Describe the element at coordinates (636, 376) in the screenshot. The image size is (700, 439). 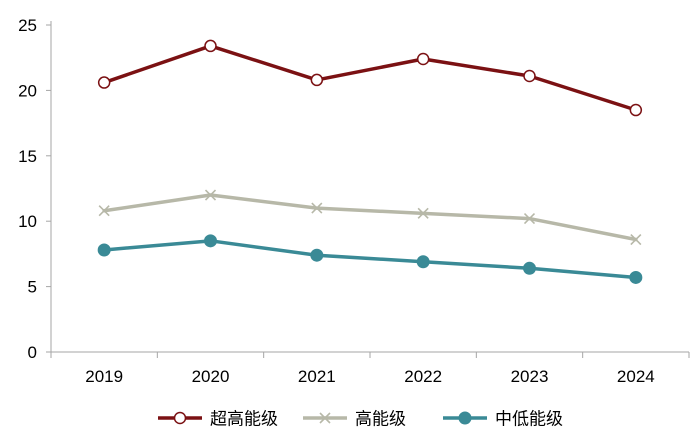
I see `x-tick-label: 2024` at that location.